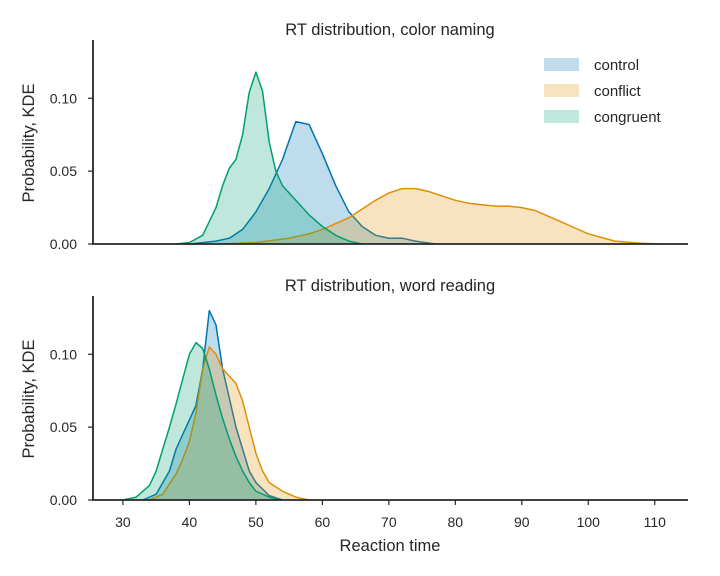  I want to click on legend-swatch-congruent, so click(561, 116).